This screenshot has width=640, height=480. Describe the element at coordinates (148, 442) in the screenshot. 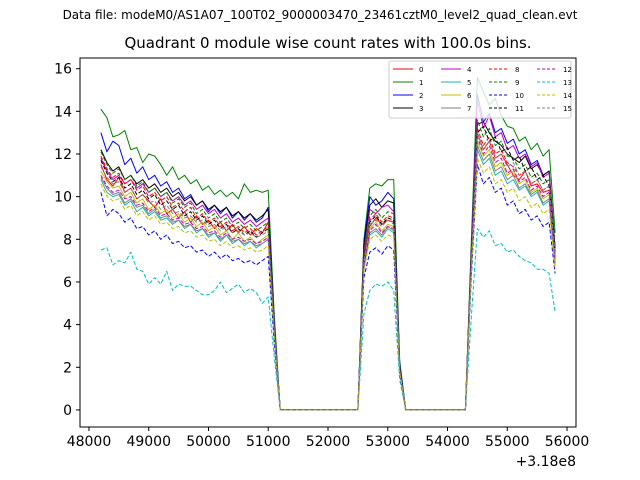

I see `x-tick-label: 49000` at that location.